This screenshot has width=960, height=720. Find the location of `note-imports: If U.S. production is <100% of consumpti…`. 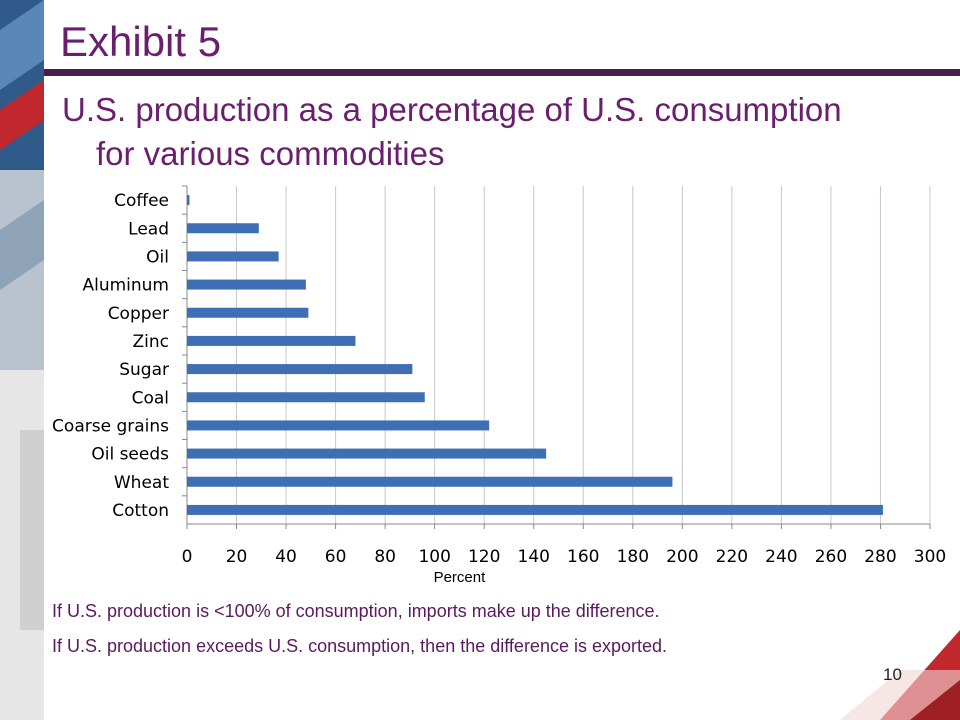

note-imports: If U.S. production is <100% of consumpti… is located at coordinates (356, 611).